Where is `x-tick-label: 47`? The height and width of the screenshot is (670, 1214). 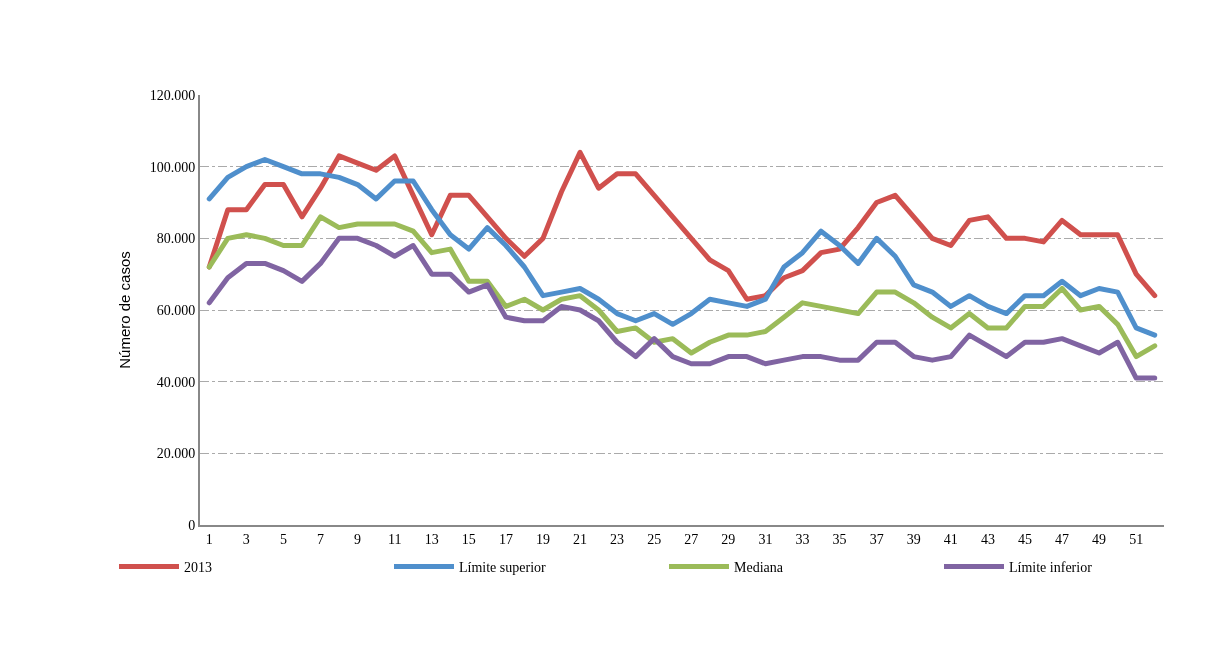
x-tick-label: 47 is located at coordinates (1062, 539).